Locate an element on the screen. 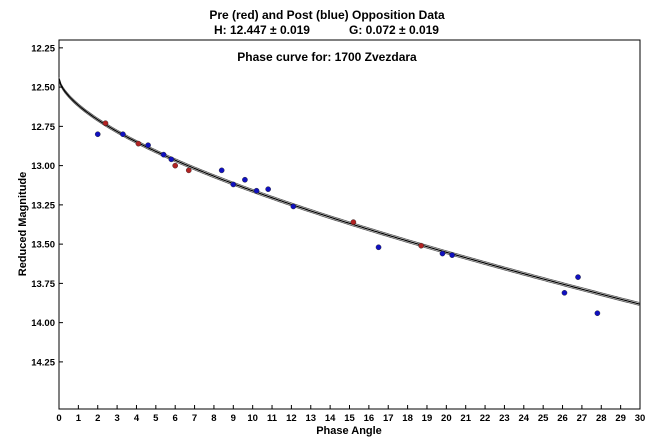 Image resolution: width=655 pixels, height=446 pixels. y-tick-label: 13.25 is located at coordinates (43, 205).